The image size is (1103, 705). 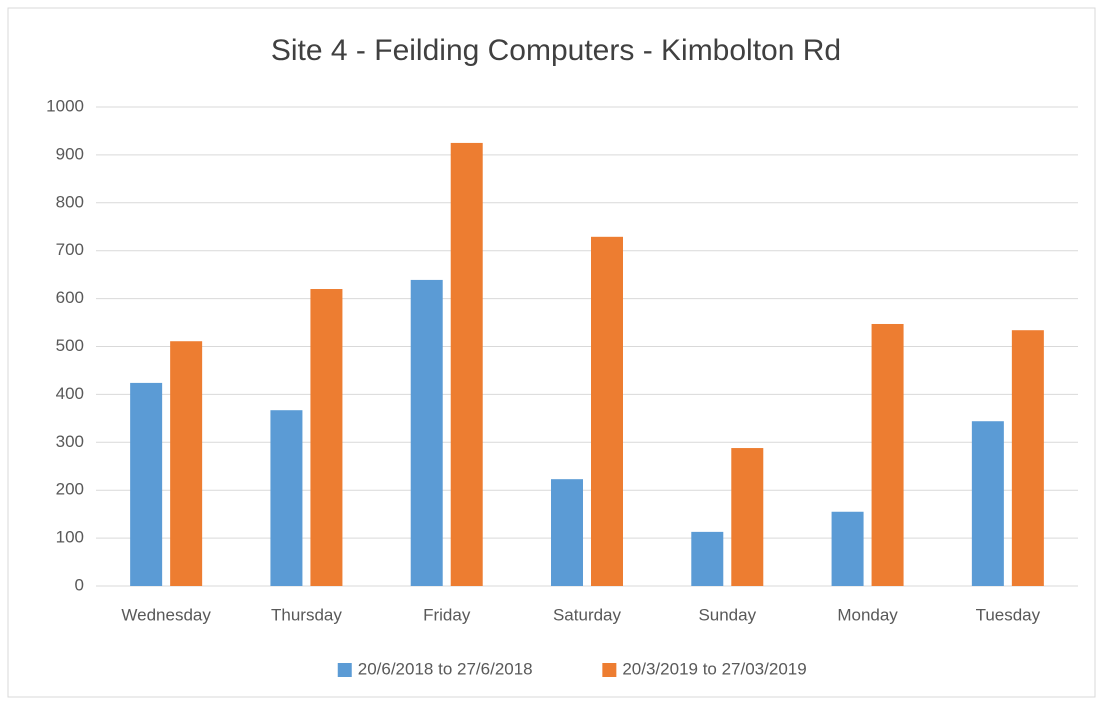 What do you see at coordinates (1008, 614) in the screenshot?
I see `x-tick-label: Tuesday` at bounding box center [1008, 614].